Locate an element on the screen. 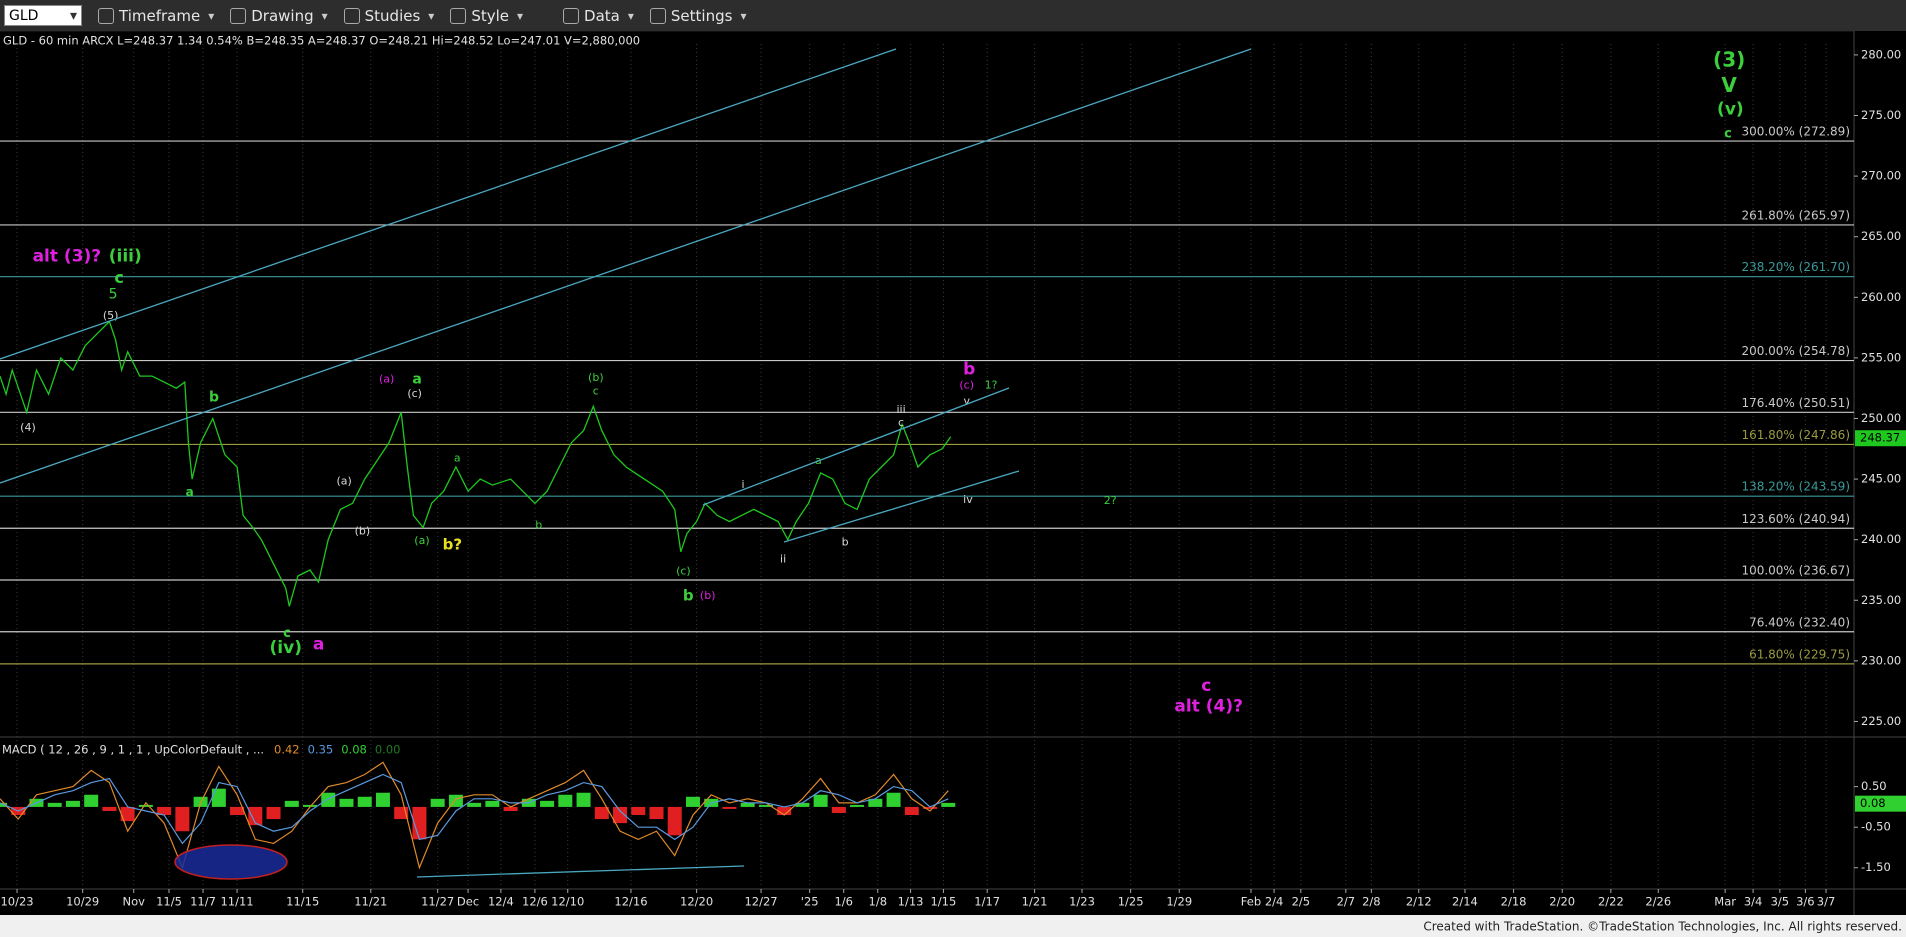 This screenshot has height=937, width=1906. x-tick-label: 3/5 is located at coordinates (1780, 902).